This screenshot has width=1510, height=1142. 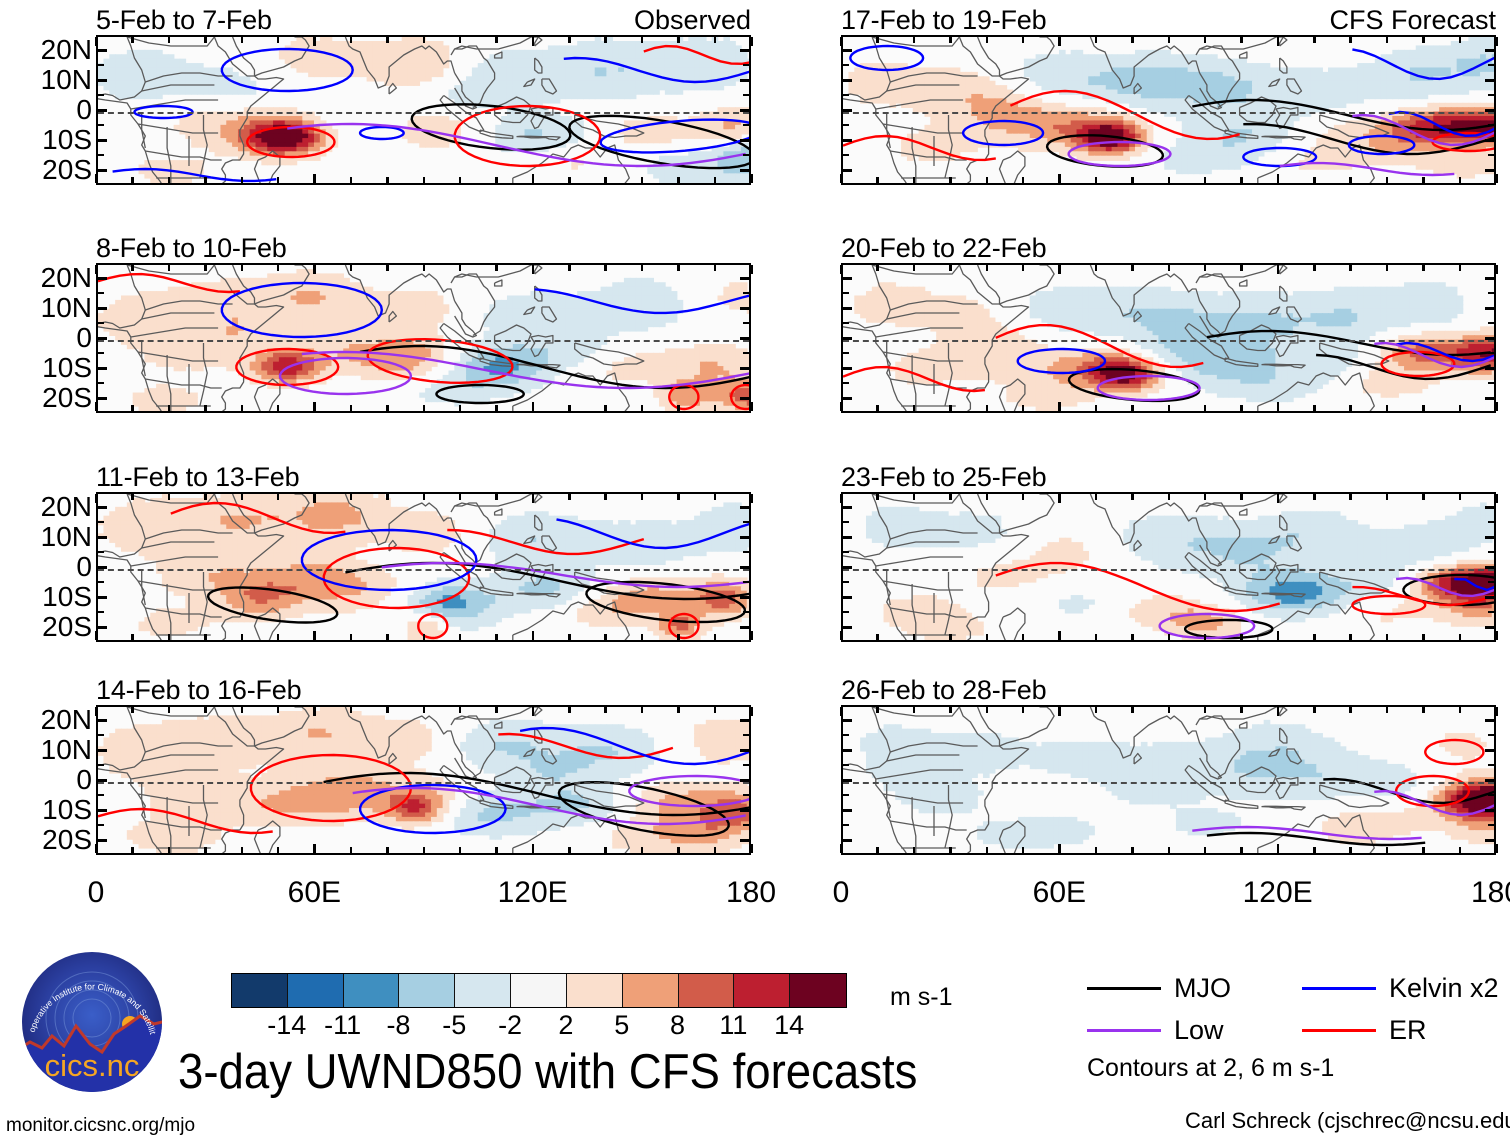 I want to click on colorbar-tick-label: 2, so click(x=566, y=1025).